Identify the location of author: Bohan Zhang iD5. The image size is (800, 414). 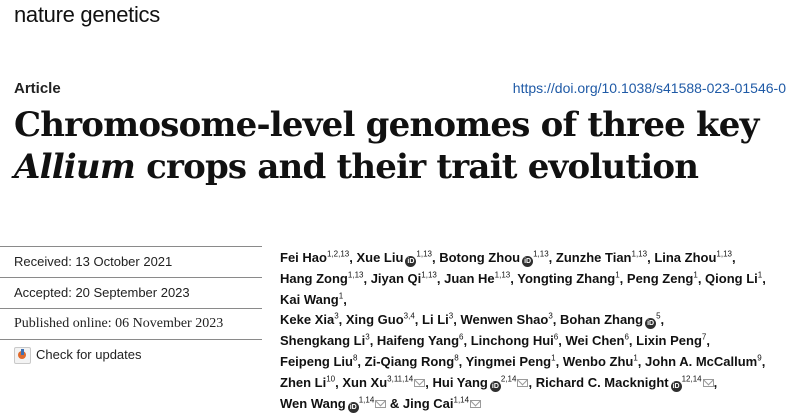
(610, 321).